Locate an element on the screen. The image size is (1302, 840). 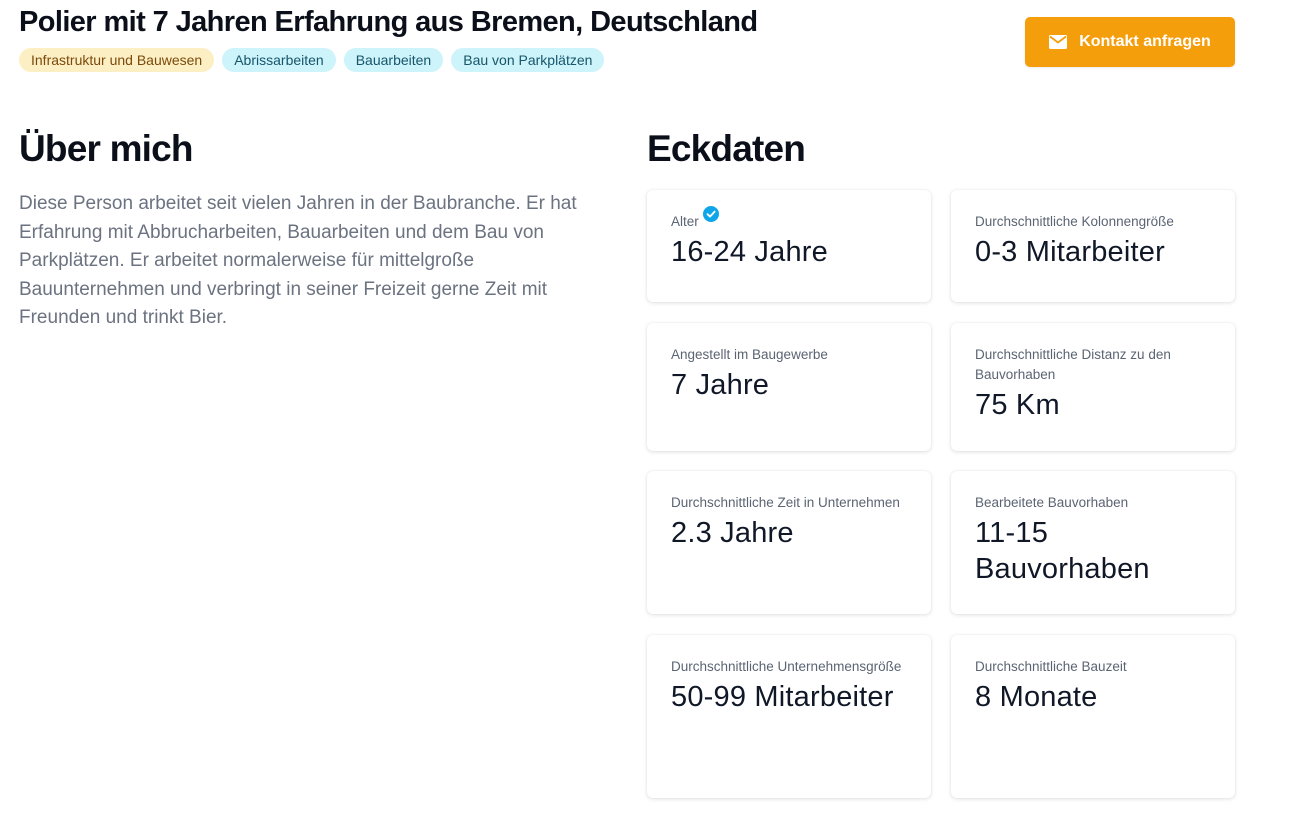
fact-card-employment: Angestellt im Baugewerbe 7 Jahre is located at coordinates (789, 387).